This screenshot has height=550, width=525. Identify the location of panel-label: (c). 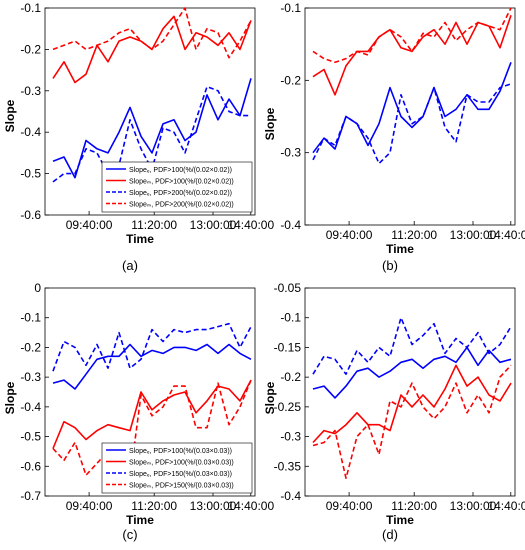
(129, 534).